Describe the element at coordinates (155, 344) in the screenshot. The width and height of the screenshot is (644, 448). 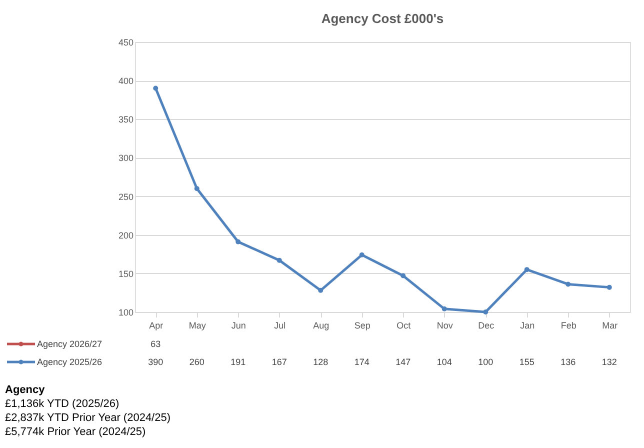
I see `text: 63` at that location.